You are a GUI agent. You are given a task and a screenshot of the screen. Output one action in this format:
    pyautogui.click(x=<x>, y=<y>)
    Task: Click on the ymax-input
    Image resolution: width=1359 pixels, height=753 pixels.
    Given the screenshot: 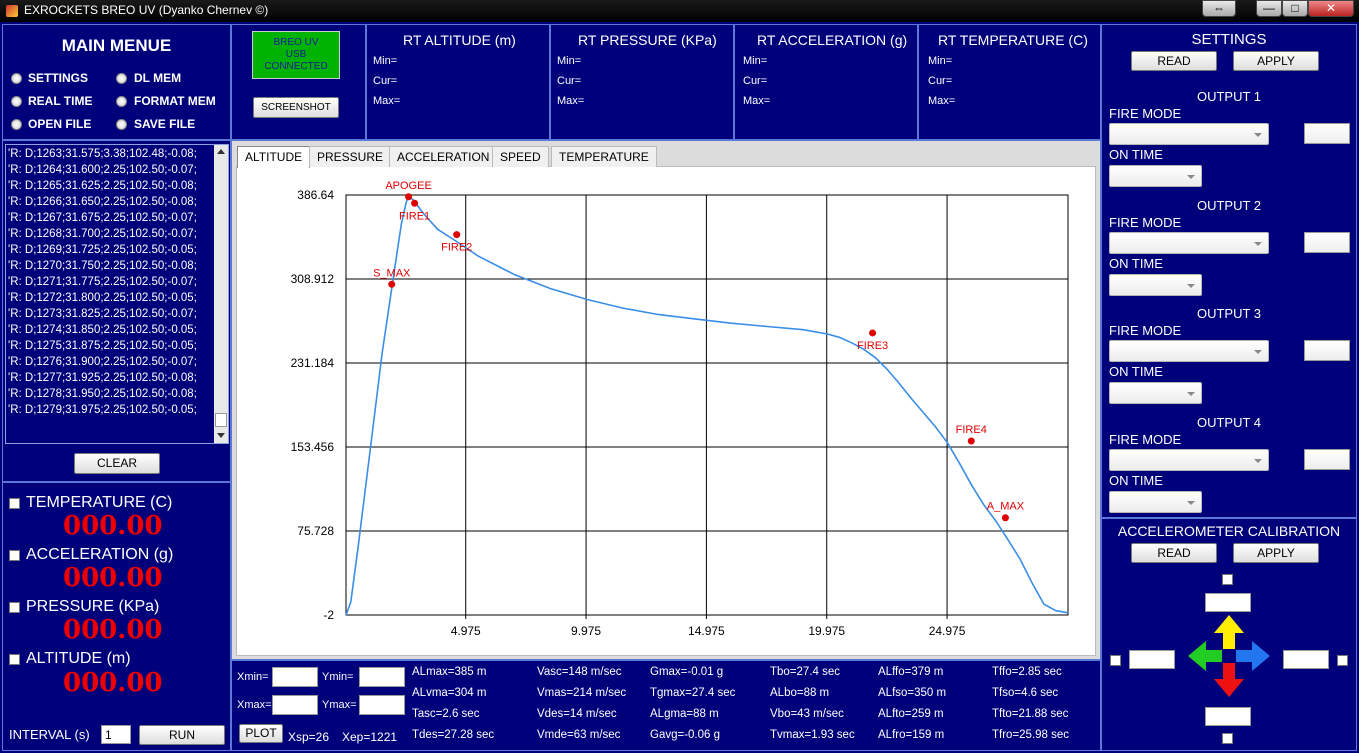 What is the action you would take?
    pyautogui.click(x=382, y=705)
    